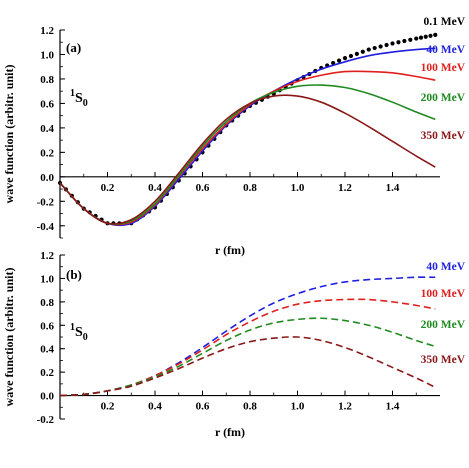 This screenshot has height=468, width=469. What do you see at coordinates (247, 366) in the screenshot?
I see `series-line-350-mev` at bounding box center [247, 366].